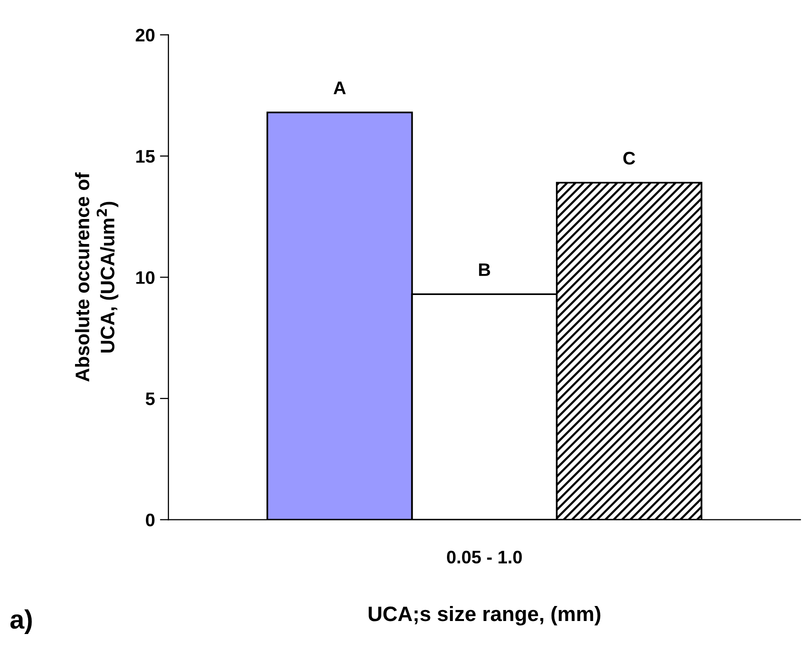  Describe the element at coordinates (145, 156) in the screenshot. I see `y-tick-label: 15` at that location.